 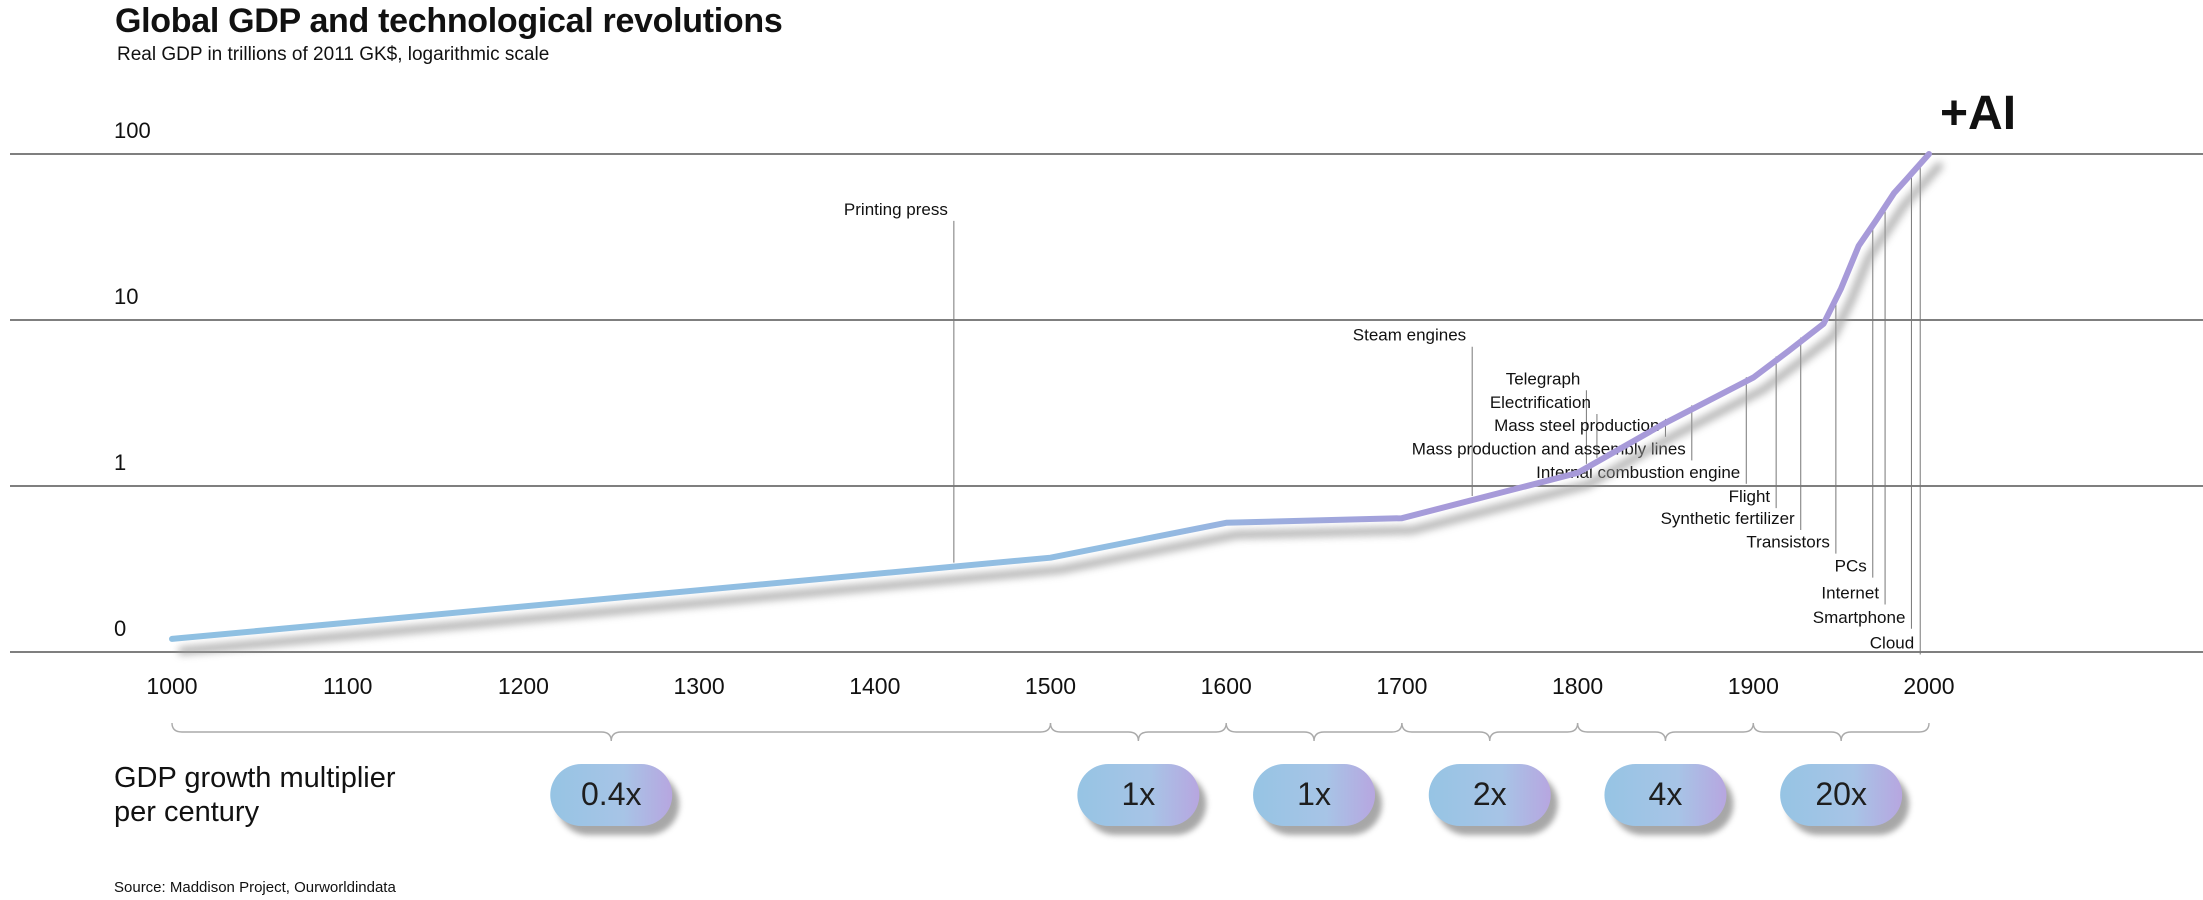 I want to click on x-tick-1300: 1300, so click(x=699, y=686).